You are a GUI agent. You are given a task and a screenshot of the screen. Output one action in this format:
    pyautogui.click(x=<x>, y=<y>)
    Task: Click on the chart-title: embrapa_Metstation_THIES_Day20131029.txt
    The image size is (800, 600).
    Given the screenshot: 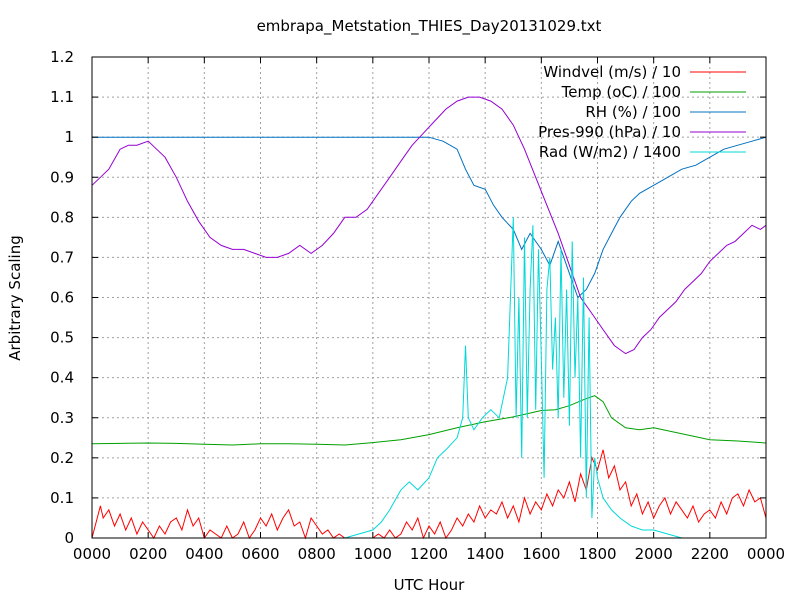 What is the action you would take?
    pyautogui.click(x=429, y=26)
    